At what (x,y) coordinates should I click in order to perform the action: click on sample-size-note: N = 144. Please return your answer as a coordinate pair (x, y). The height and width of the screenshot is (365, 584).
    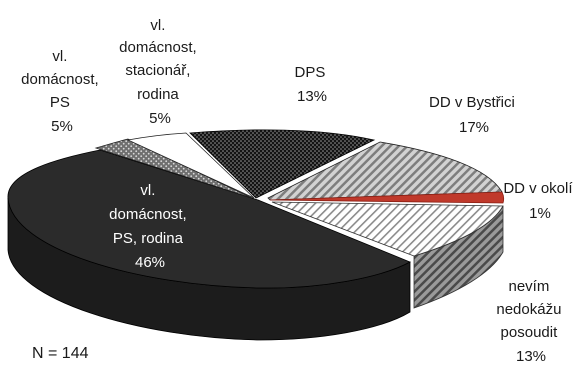
    Looking at the image, I should click on (60, 353).